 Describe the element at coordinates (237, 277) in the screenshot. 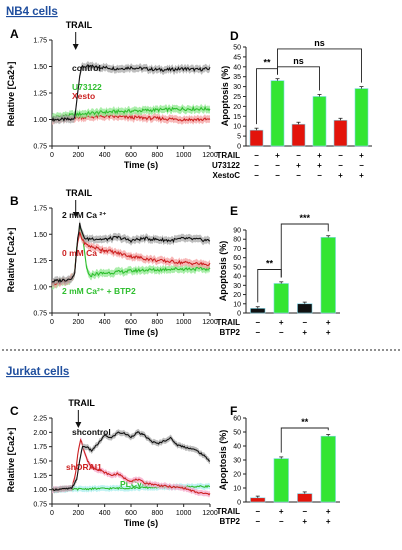

I see `y-tick-label: 40` at that location.